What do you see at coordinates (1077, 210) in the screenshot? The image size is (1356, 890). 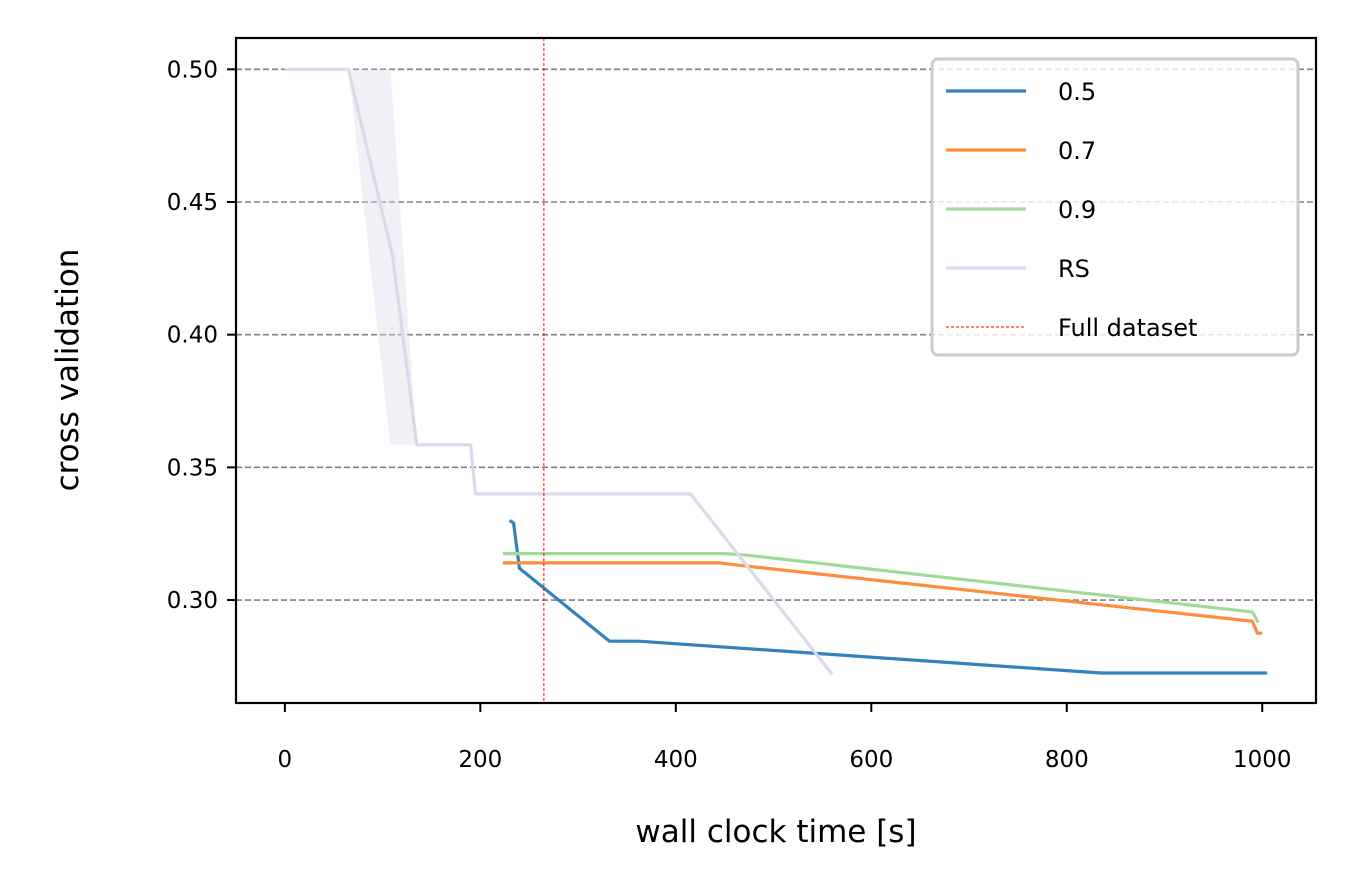 I see `legend-label-0-9: 0.9` at bounding box center [1077, 210].